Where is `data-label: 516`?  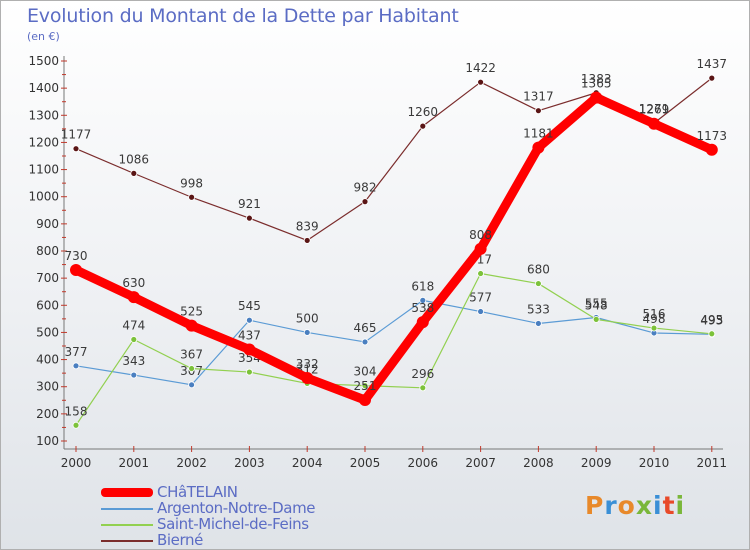 data-label: 516 is located at coordinates (654, 314).